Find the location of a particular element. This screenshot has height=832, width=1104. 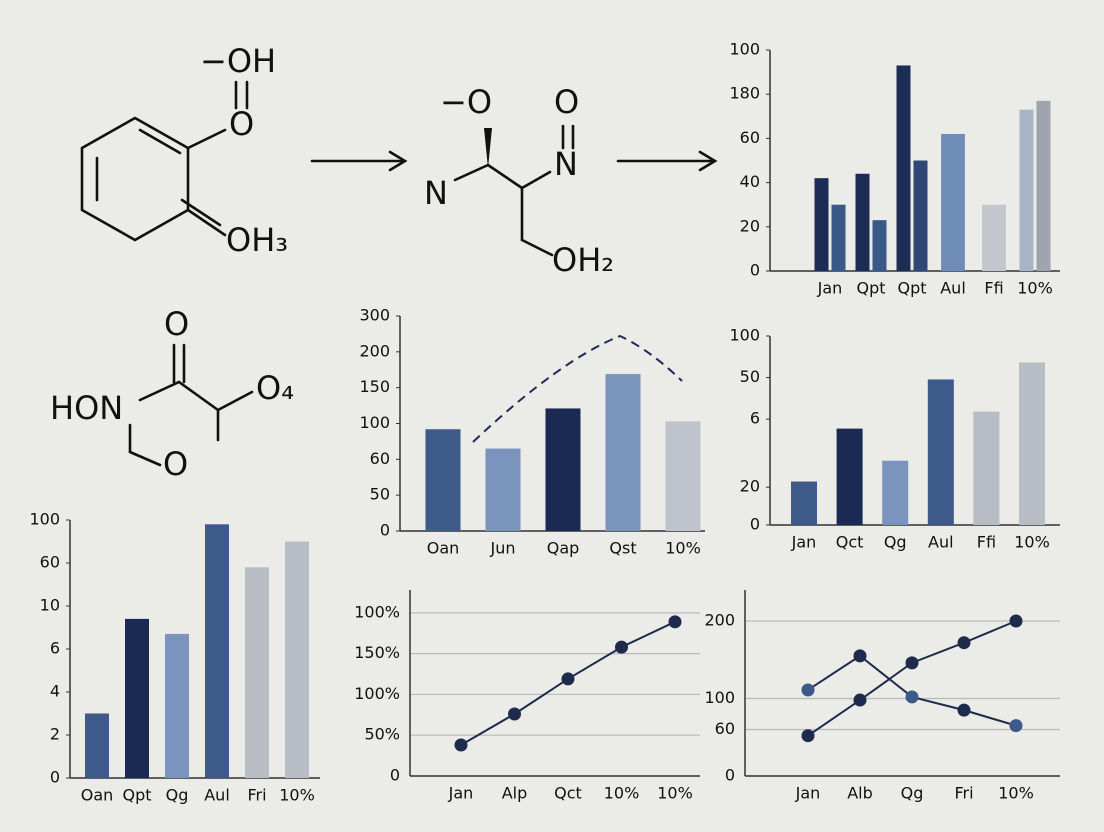

molecule: −O O N N OH₂ is located at coordinates (519, 181).